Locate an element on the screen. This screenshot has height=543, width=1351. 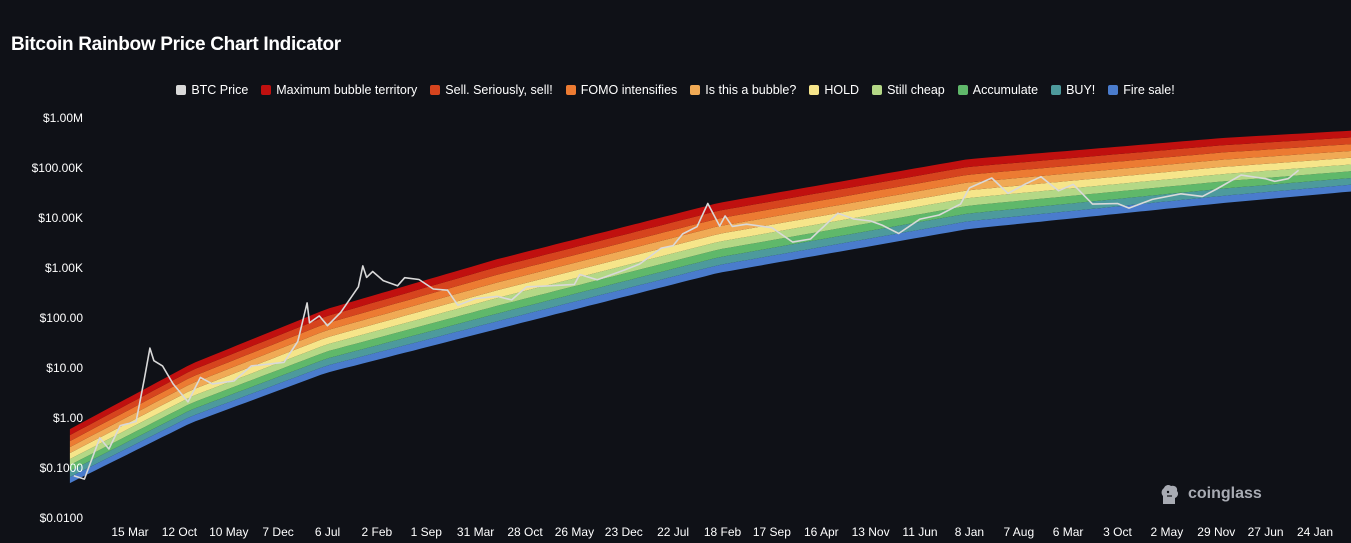
y-tick-label: $100.00K is located at coordinates (57, 168).